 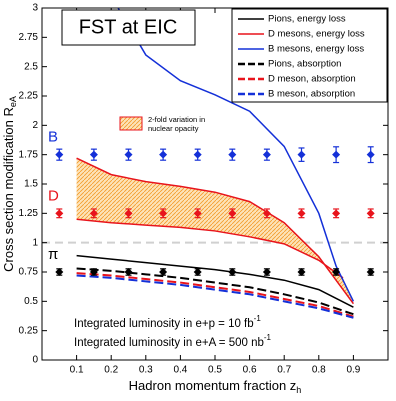 I want to click on x-tick-label: 0.9, so click(x=353, y=370).